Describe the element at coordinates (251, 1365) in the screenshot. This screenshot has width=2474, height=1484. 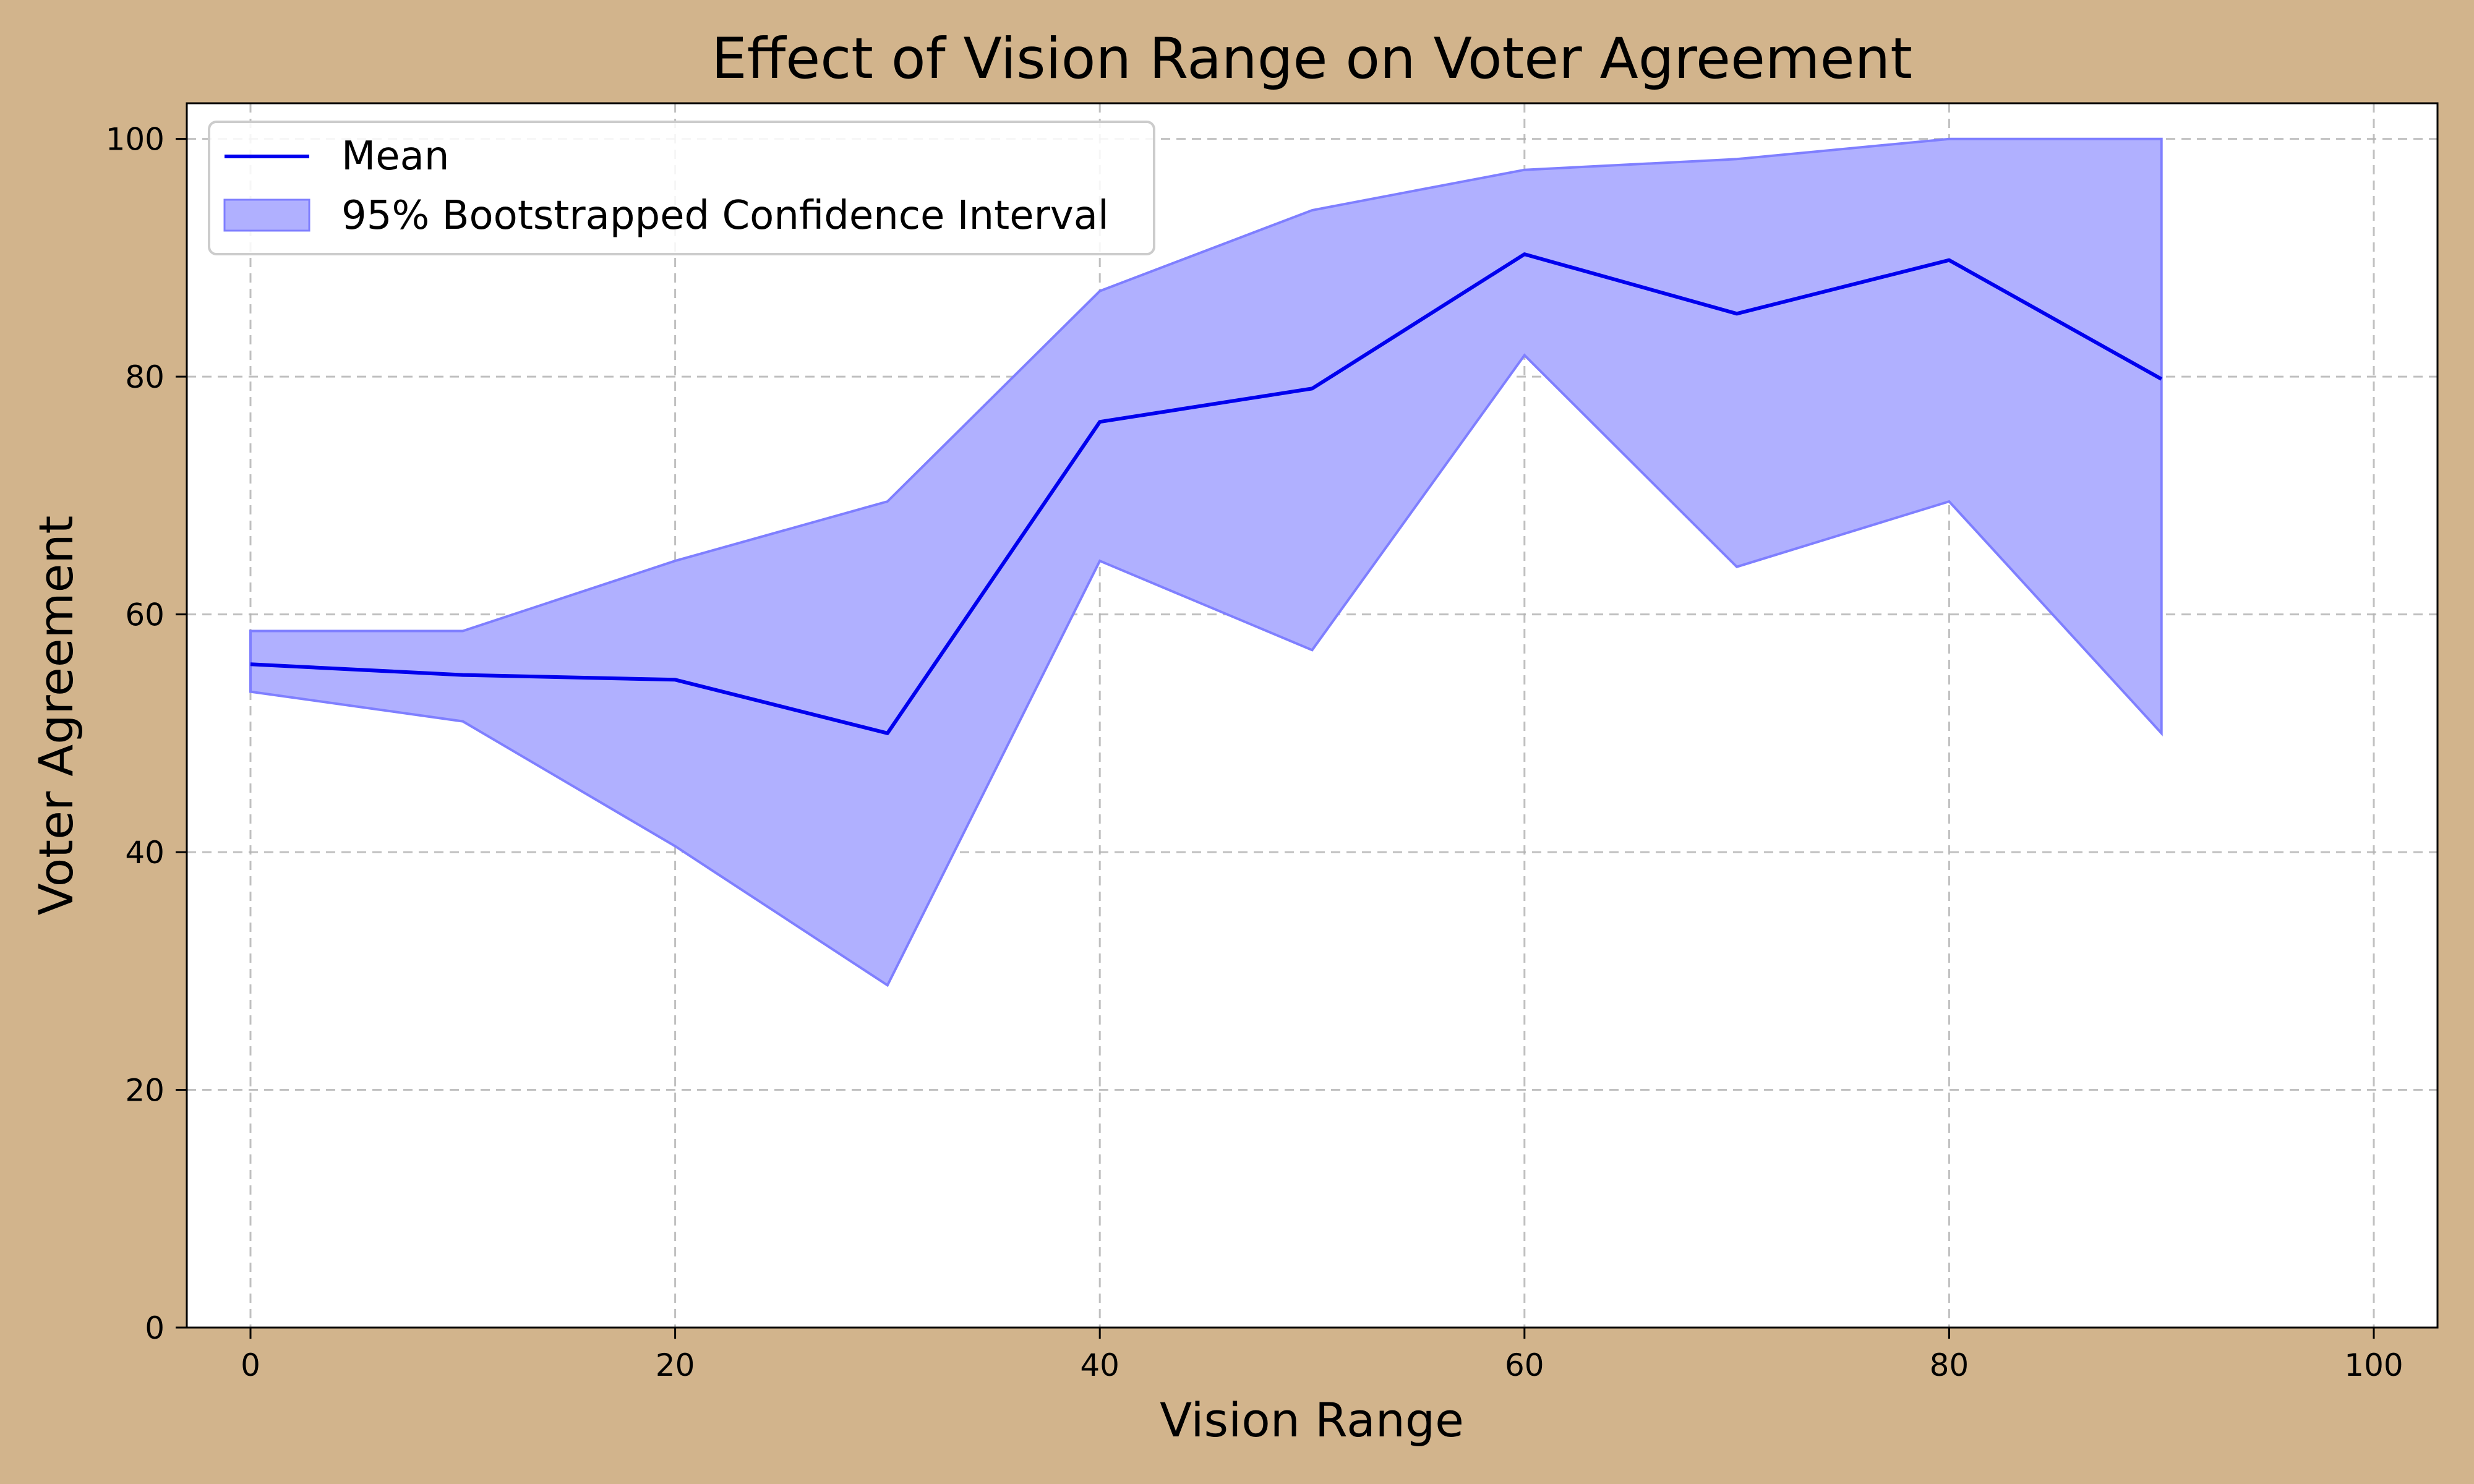
I see `x-tick-label-0: 0` at that location.